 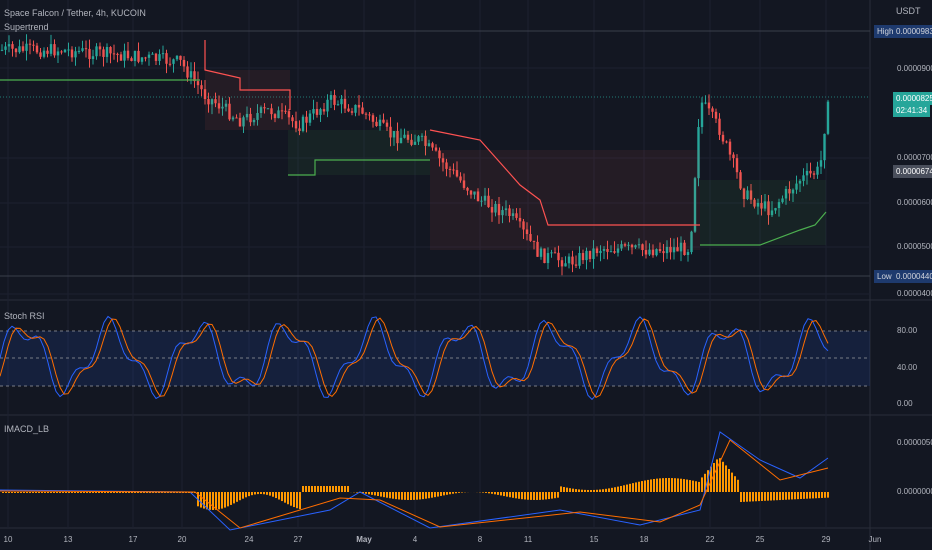 I want to click on supertrend-label: Supertrend, so click(x=26, y=27).